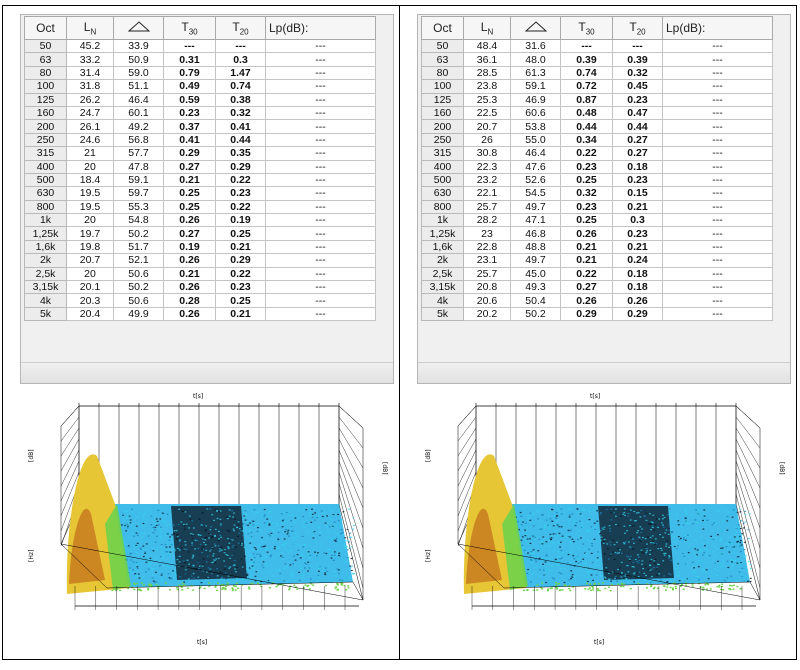 This screenshot has height=670, width=800. Describe the element at coordinates (90, 126) in the screenshot. I see `cell-ln: 26.1` at that location.